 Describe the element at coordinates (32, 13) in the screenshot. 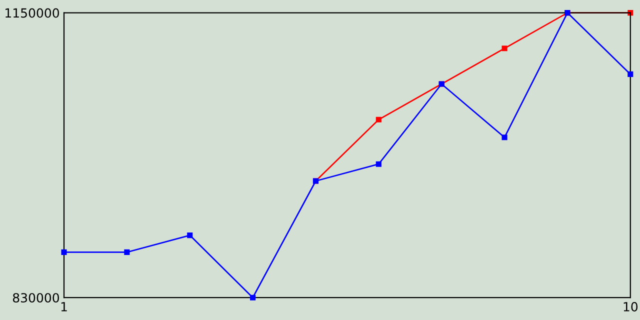

I see `y-tick-label: 1150000` at that location.